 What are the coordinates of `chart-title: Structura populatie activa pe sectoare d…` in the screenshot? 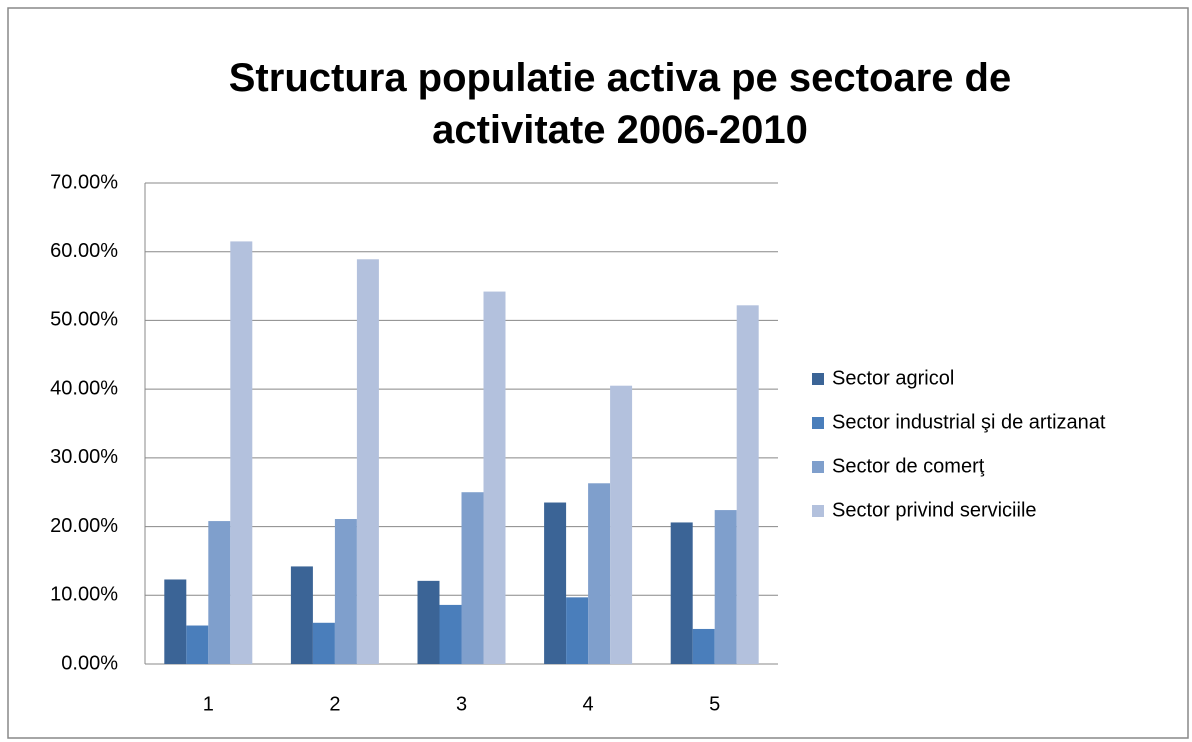 It's located at (620, 104).